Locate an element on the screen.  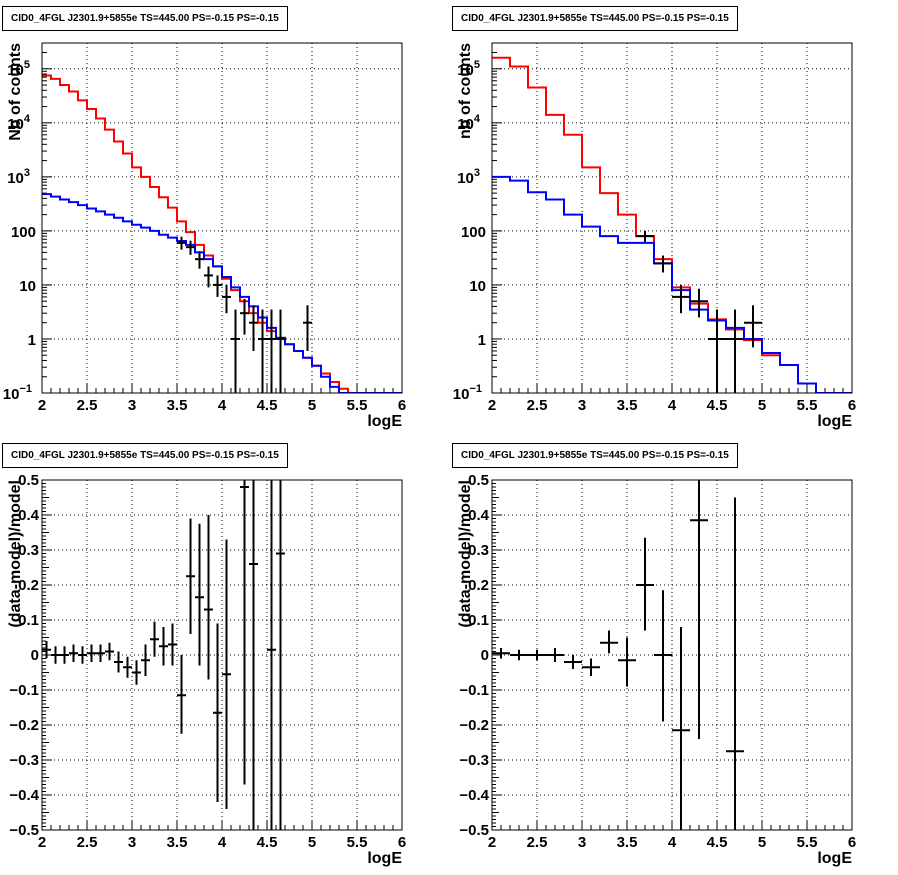
y-axis-label: Nb of counts is located at coordinates (15, 92).